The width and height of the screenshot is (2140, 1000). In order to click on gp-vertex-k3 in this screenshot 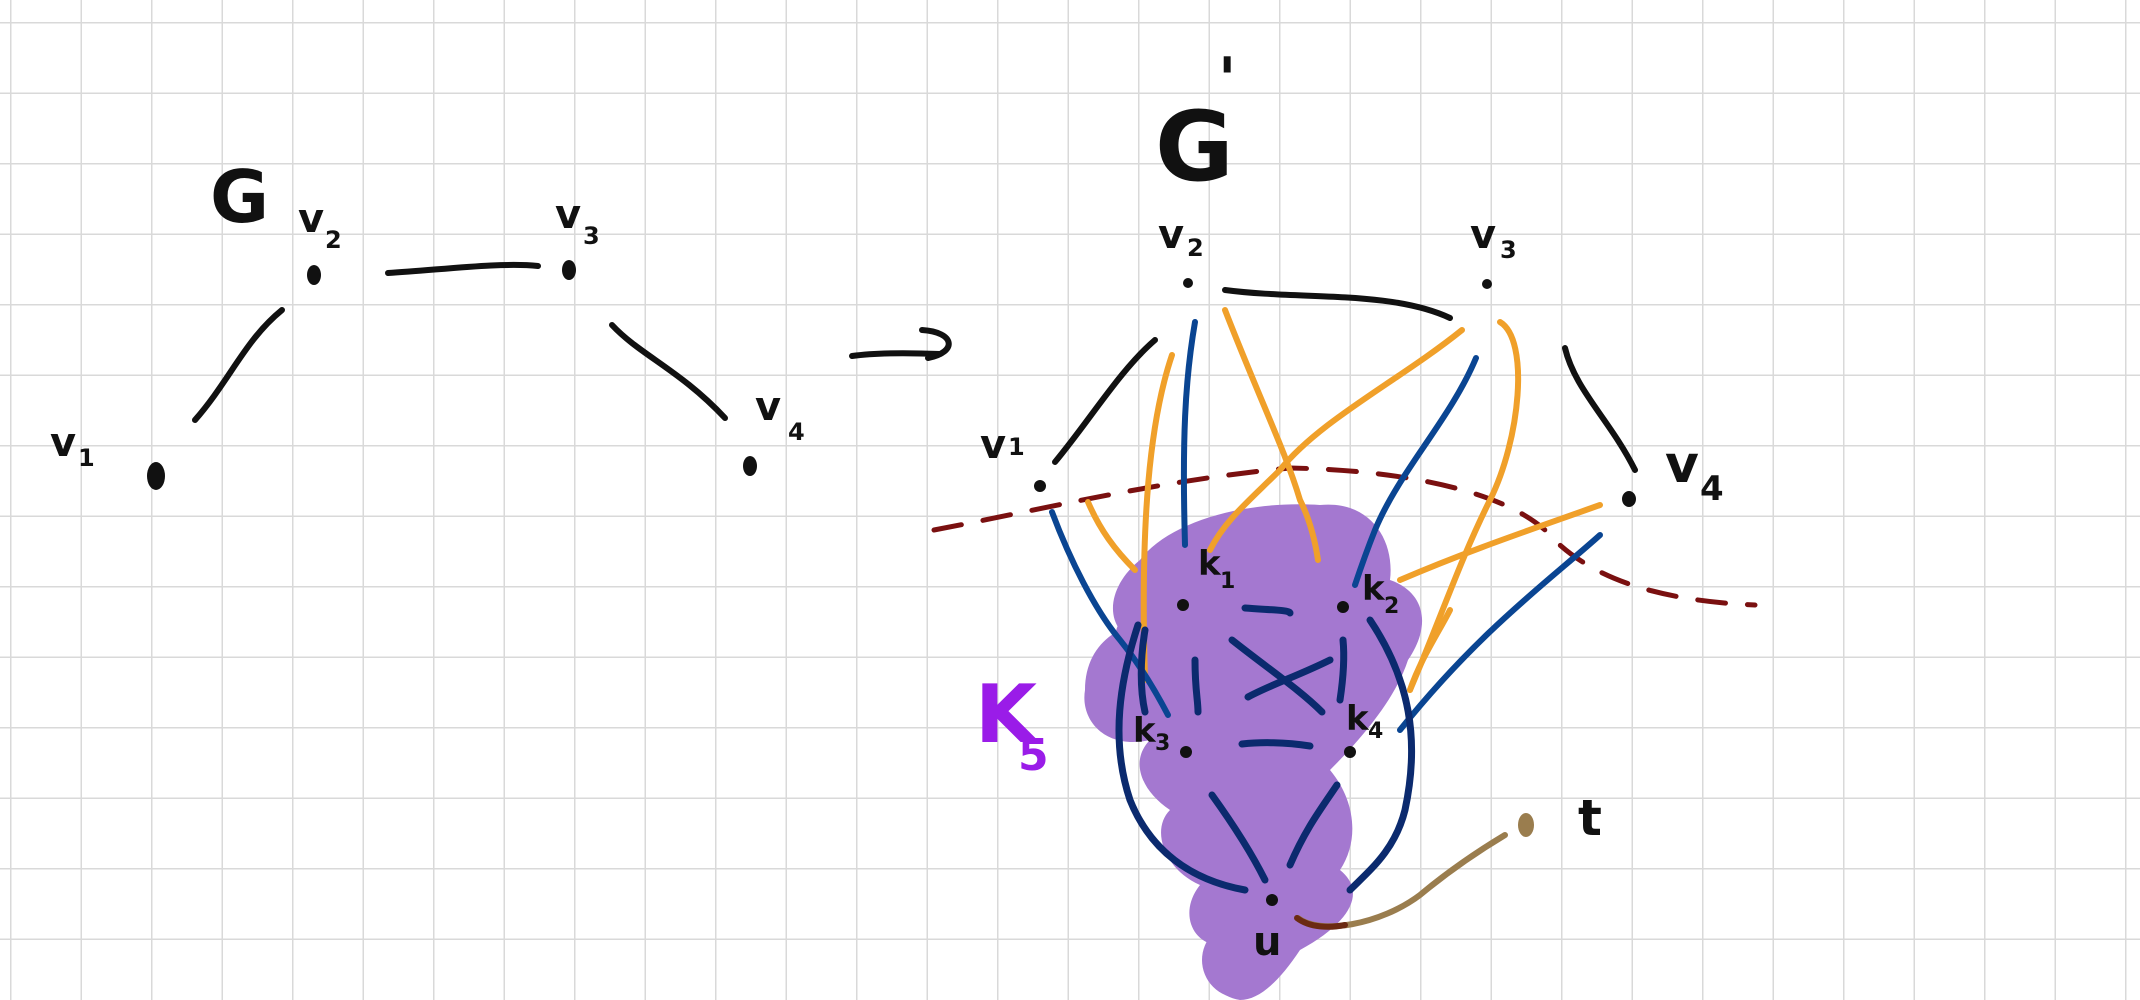, I will do `click(1186, 752)`.